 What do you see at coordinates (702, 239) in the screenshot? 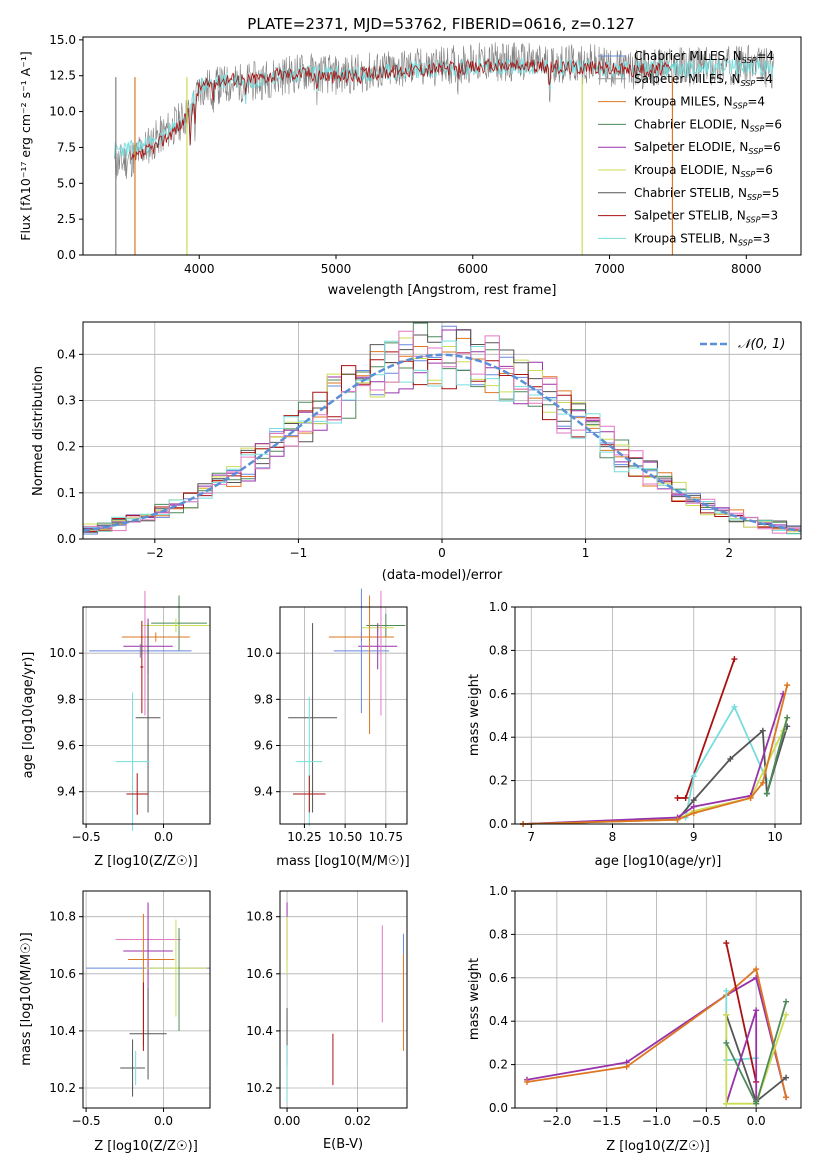
I see `legend-label: Kroupa STELIB, NSSP=3` at bounding box center [702, 239].